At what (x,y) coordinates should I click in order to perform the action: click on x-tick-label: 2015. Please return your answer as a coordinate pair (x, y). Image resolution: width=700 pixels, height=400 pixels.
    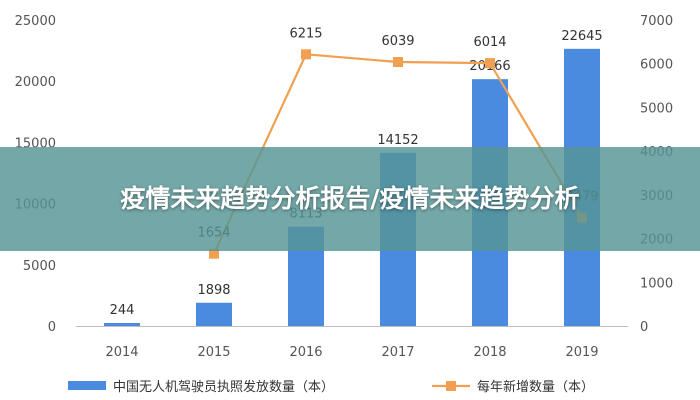
    Looking at the image, I should click on (213, 352).